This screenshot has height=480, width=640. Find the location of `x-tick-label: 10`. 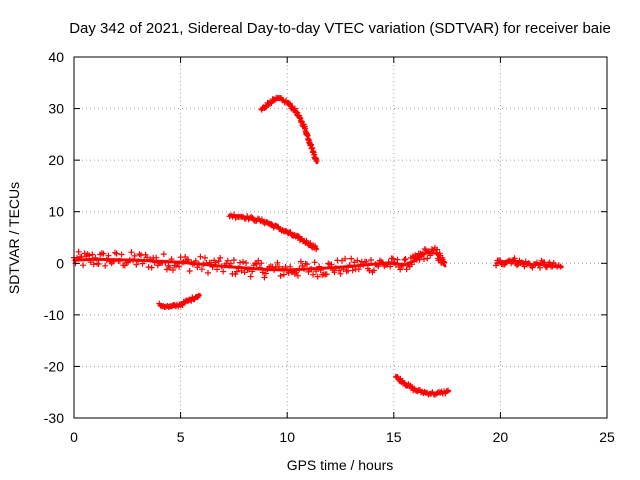

x-tick-label: 10 is located at coordinates (287, 437).